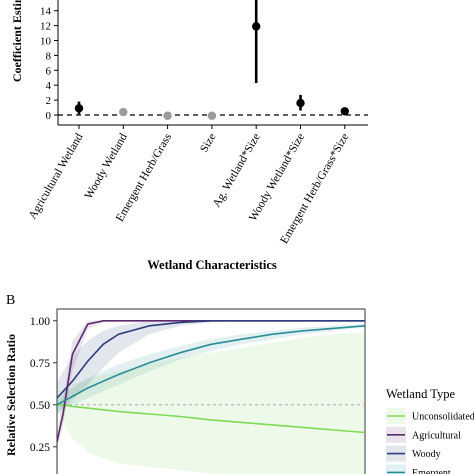 The width and height of the screenshot is (474, 474). I want to click on panel-b-letter: B, so click(10, 300).